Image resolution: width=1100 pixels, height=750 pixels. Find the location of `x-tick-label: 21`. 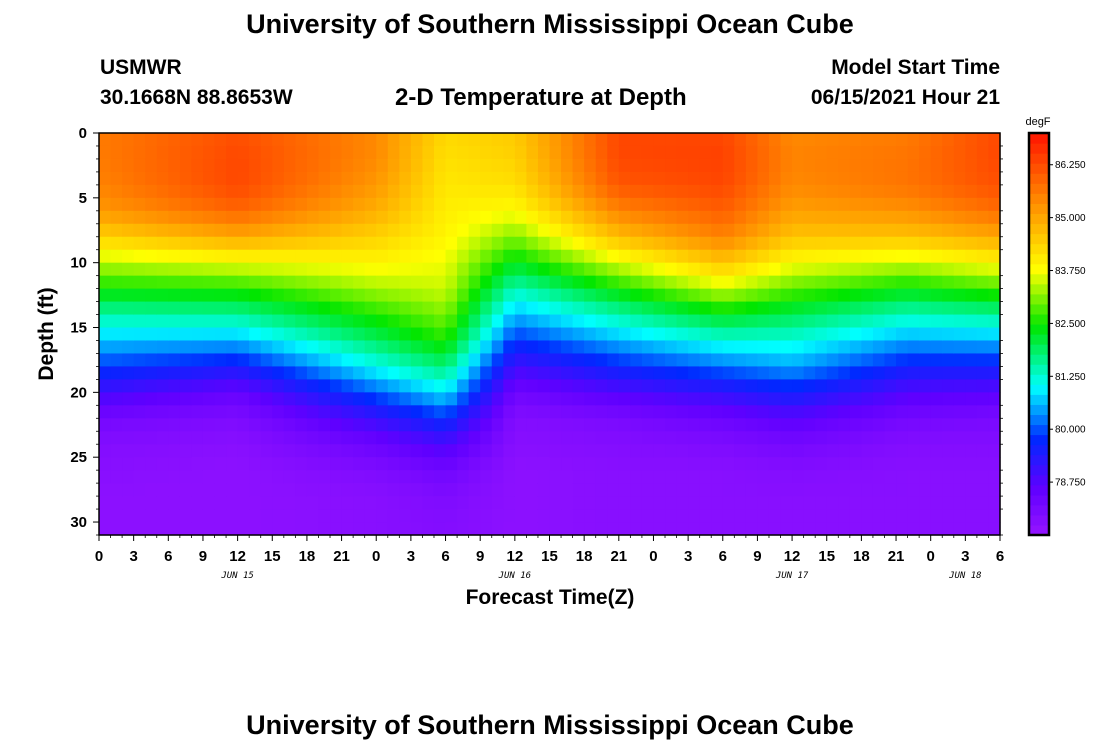

x-tick-label: 21 is located at coordinates (341, 556).